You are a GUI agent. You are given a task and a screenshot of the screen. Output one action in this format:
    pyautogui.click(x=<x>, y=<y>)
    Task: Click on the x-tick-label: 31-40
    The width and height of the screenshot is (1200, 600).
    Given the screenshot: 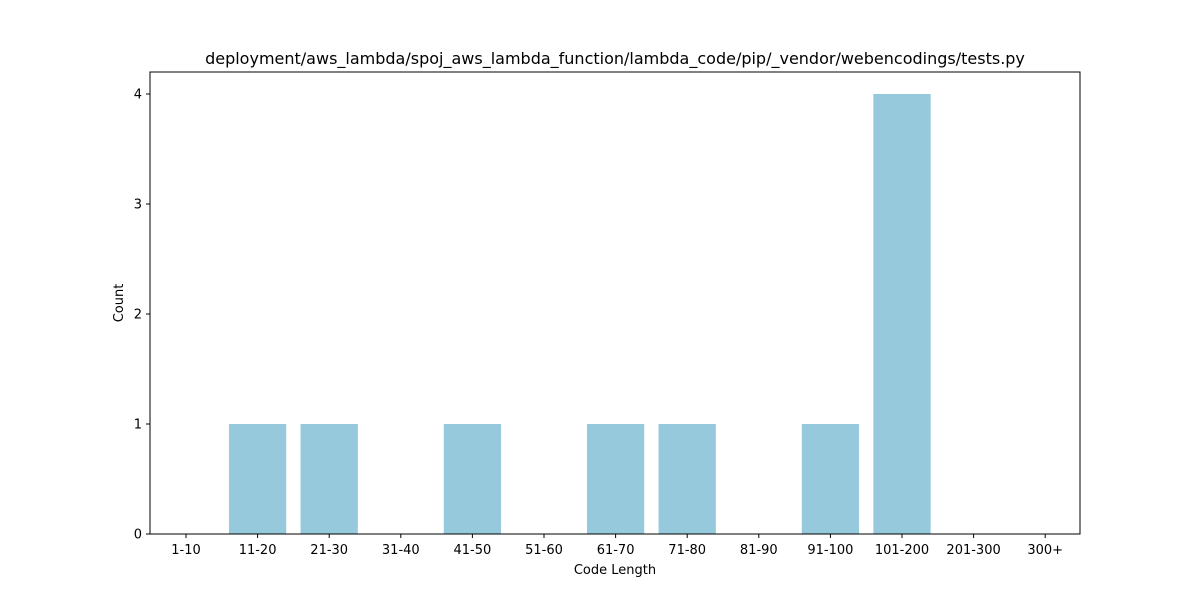 What is the action you would take?
    pyautogui.click(x=401, y=550)
    